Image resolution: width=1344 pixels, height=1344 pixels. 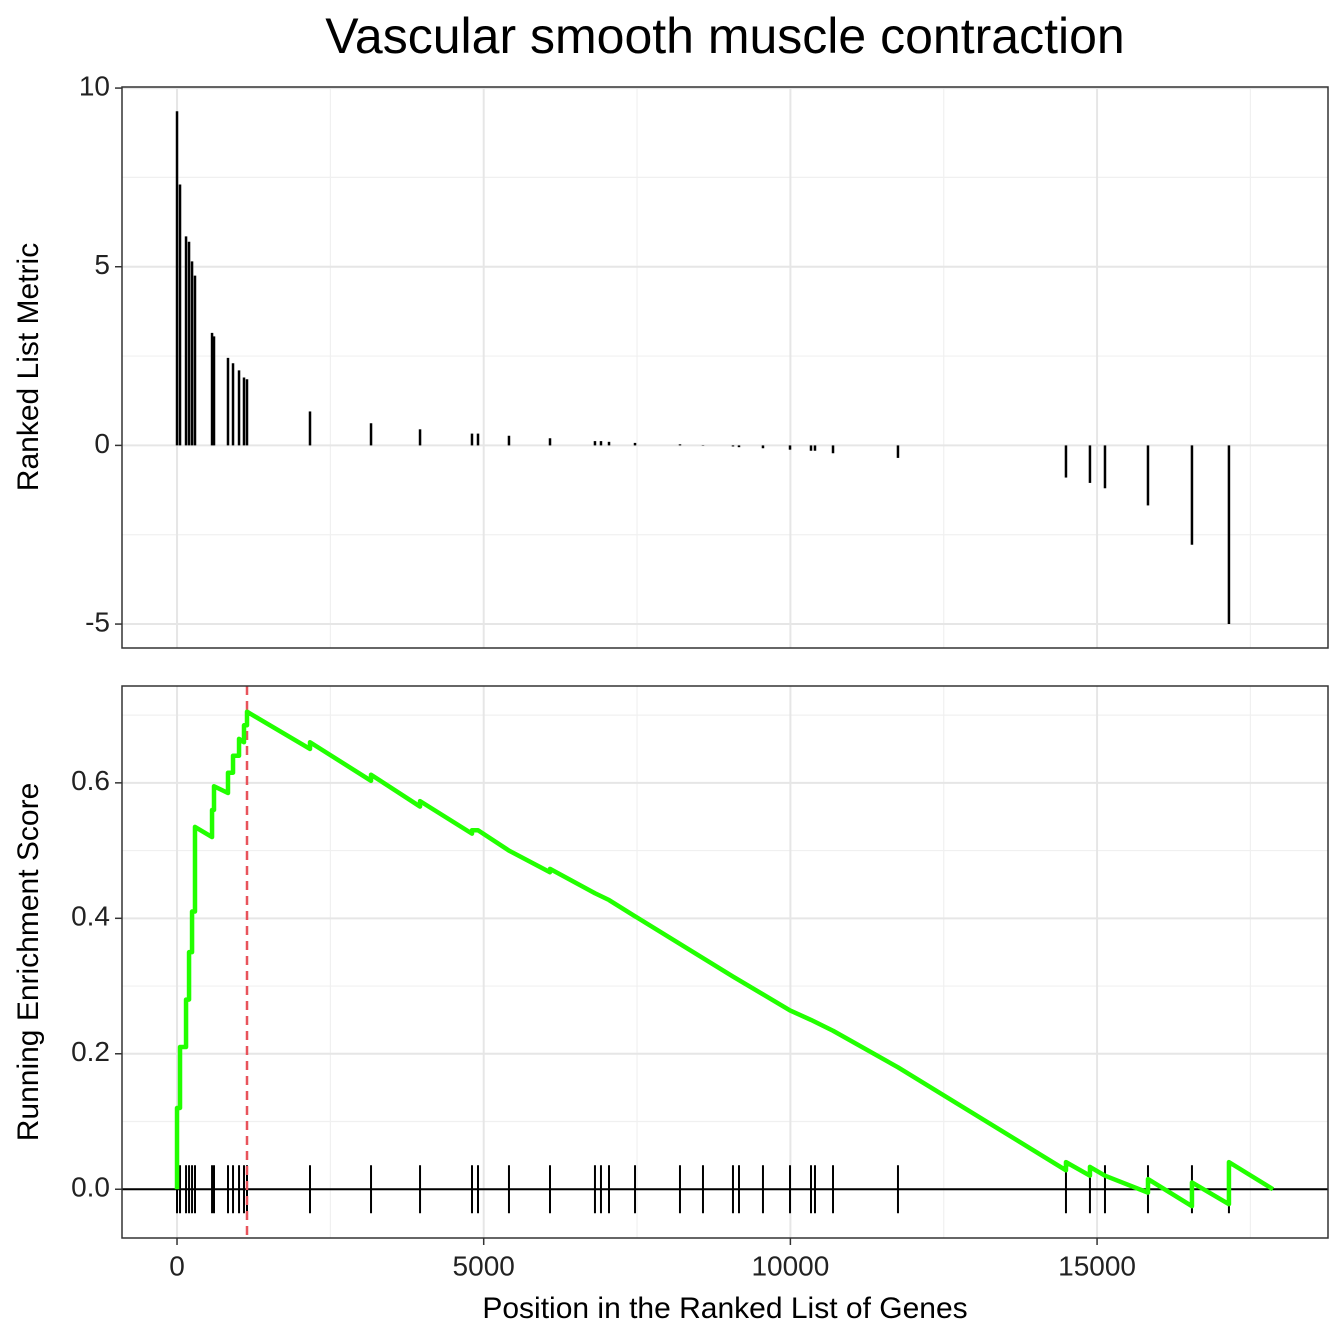 I want to click on y-axis-title: Ranked List Metric, so click(x=28, y=367).